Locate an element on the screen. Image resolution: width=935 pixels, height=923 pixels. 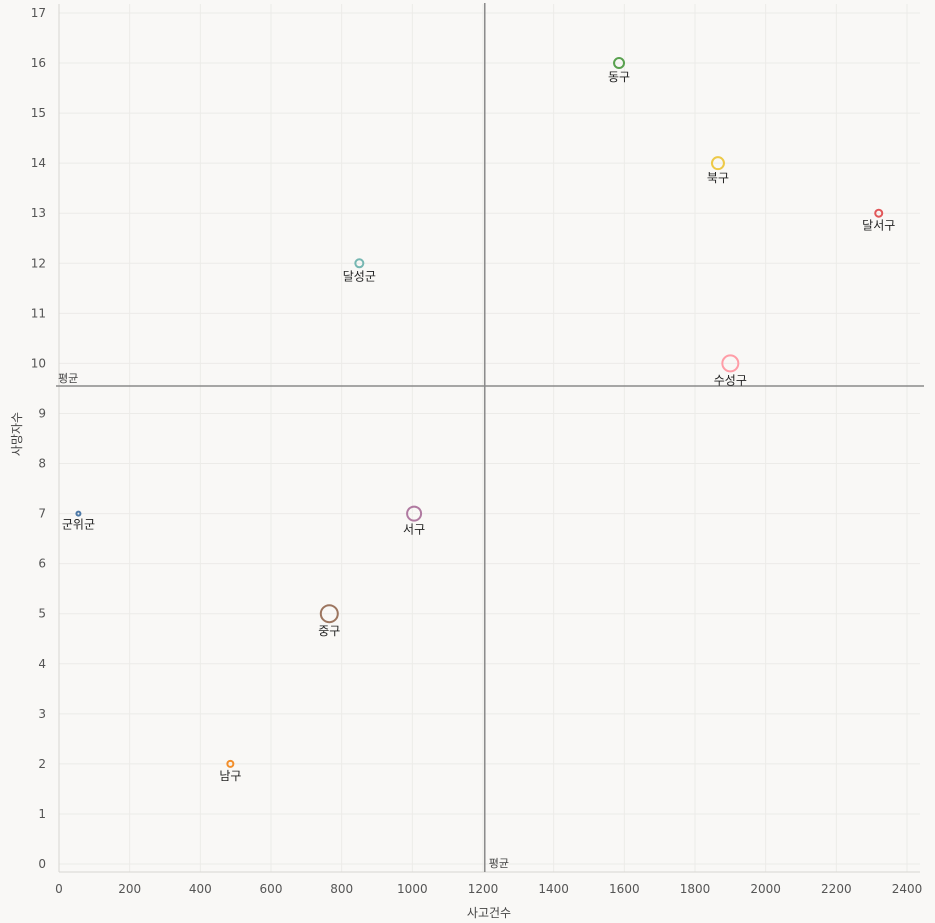
y-tick-label: 2 is located at coordinates (42, 764).